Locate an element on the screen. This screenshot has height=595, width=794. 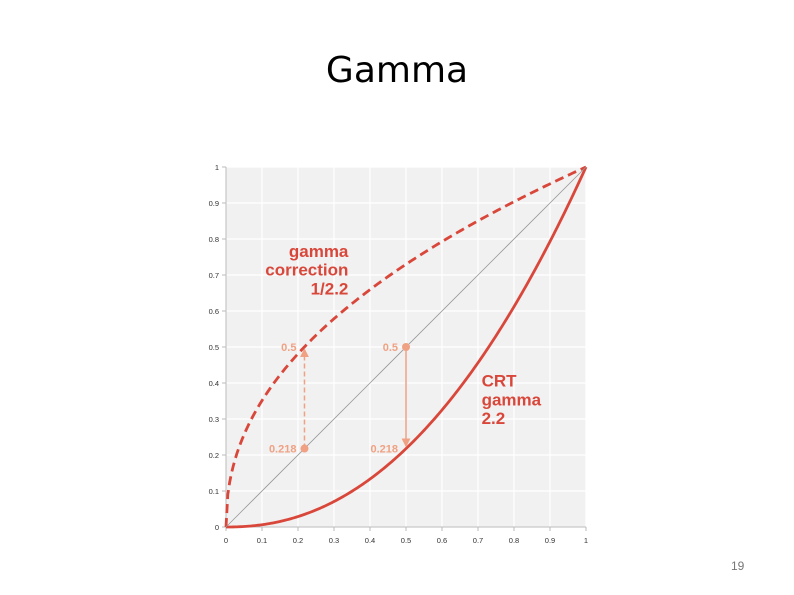
y-tick-label: 1 is located at coordinates (217, 167).